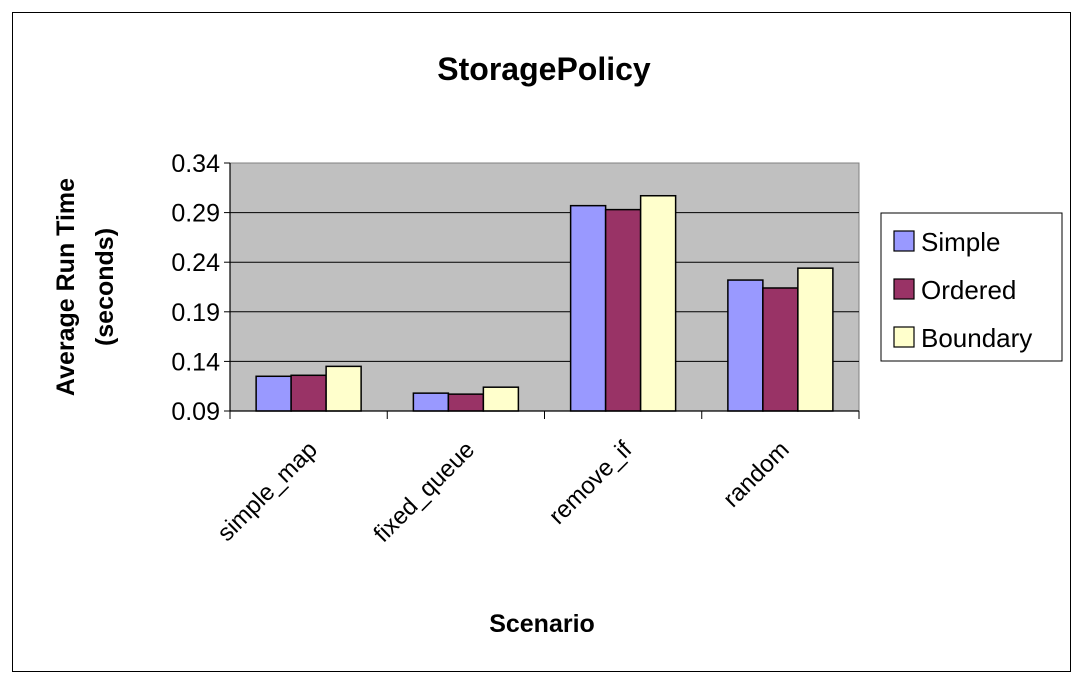  I want to click on x-category-label: simple_map, so click(267, 491).